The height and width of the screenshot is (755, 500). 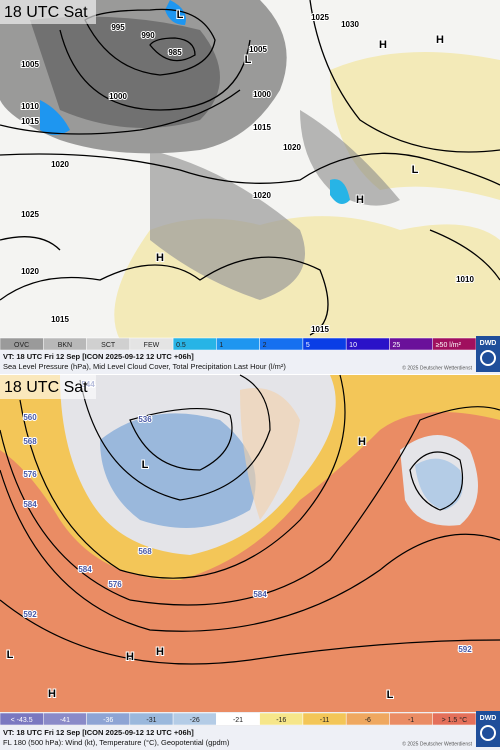 What do you see at coordinates (151, 720) in the screenshot?
I see `legend-label: -31` at bounding box center [151, 720].